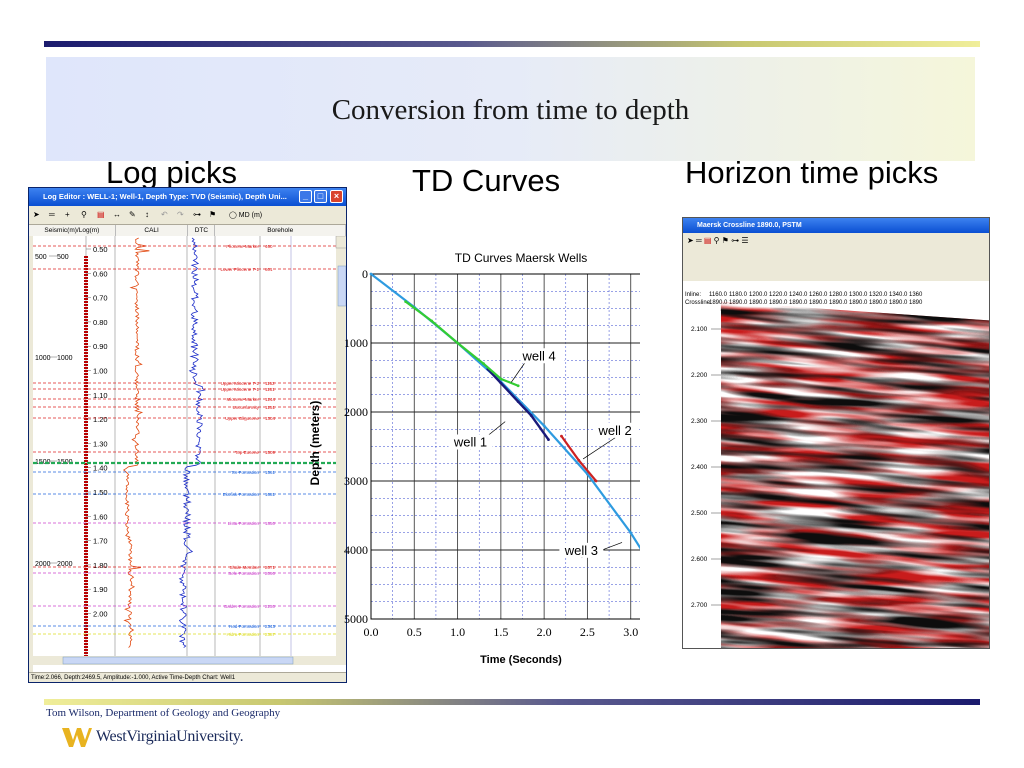  What do you see at coordinates (270, 418) in the screenshot?
I see `pick-value: 1304` at bounding box center [270, 418].